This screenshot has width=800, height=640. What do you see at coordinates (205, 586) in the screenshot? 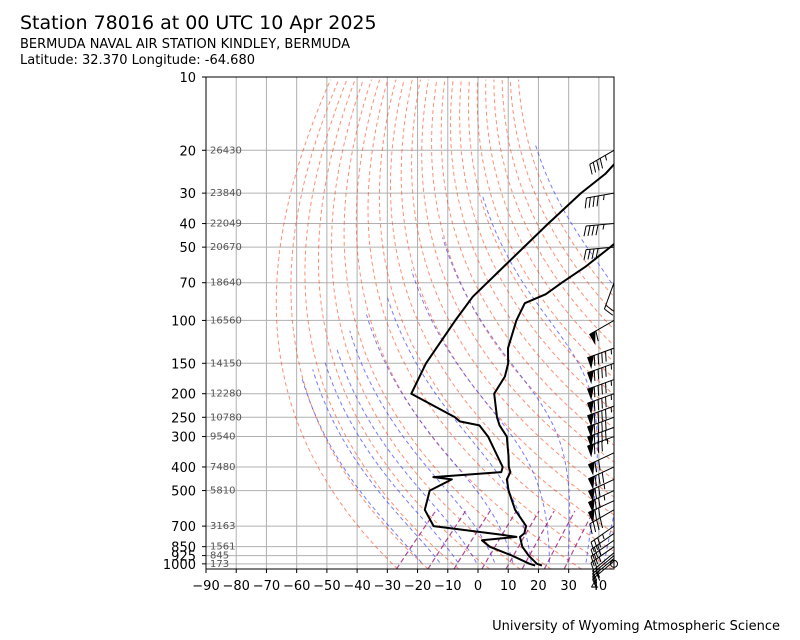
I see `x-tick-label: −90` at bounding box center [205, 586].